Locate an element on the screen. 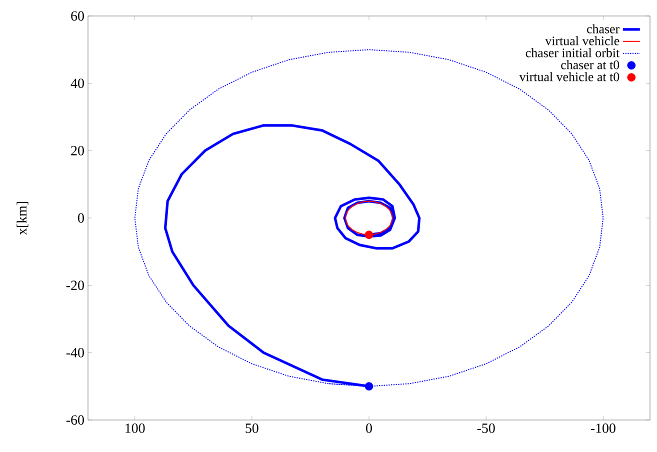  legend-label: virtual vehicle at t0 is located at coordinates (569, 77).